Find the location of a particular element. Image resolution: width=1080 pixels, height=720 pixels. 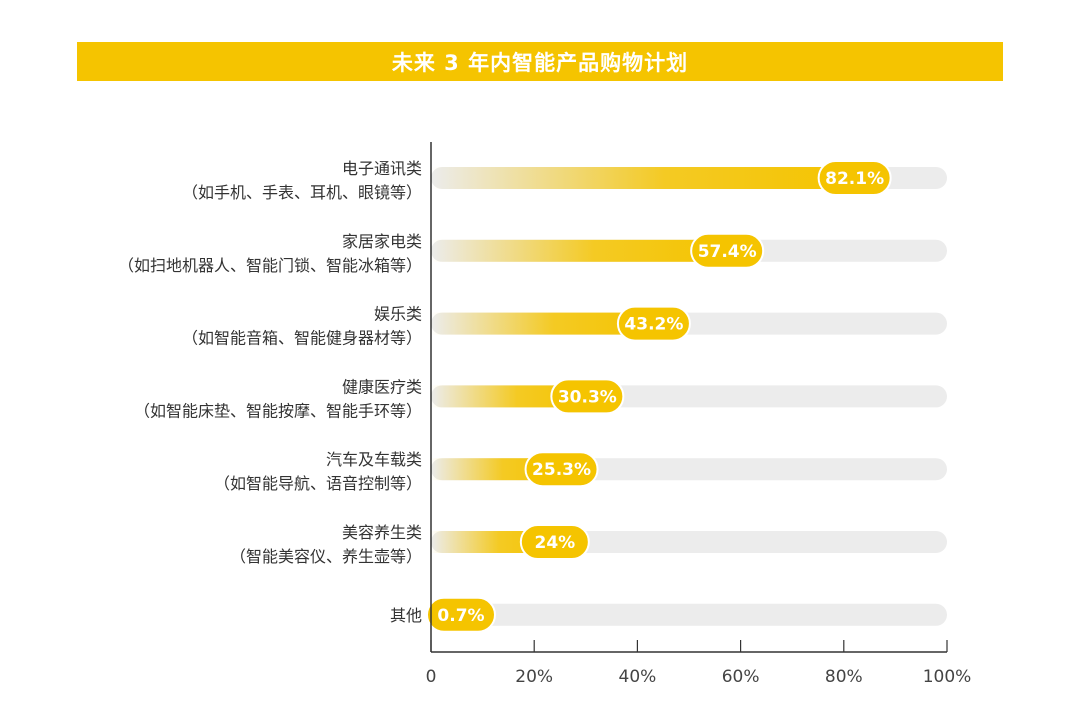

bar-row: 43.2% 娱乐类 （如智能音箱、智能健身器材等） is located at coordinates (564, 326).